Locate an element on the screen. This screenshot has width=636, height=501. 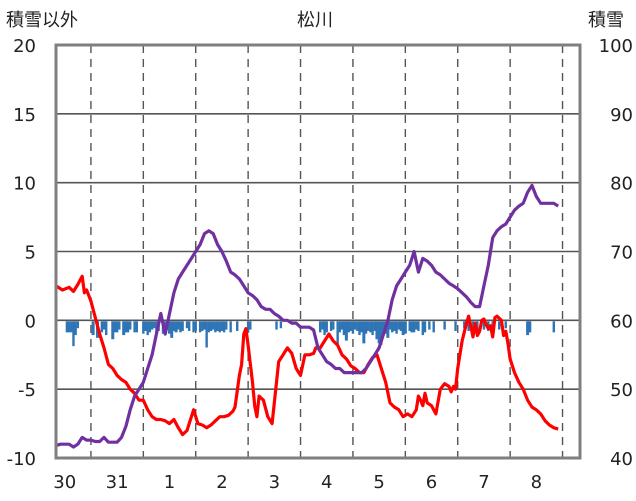
y-tick-label-right: 80 is located at coordinates (621, 184).